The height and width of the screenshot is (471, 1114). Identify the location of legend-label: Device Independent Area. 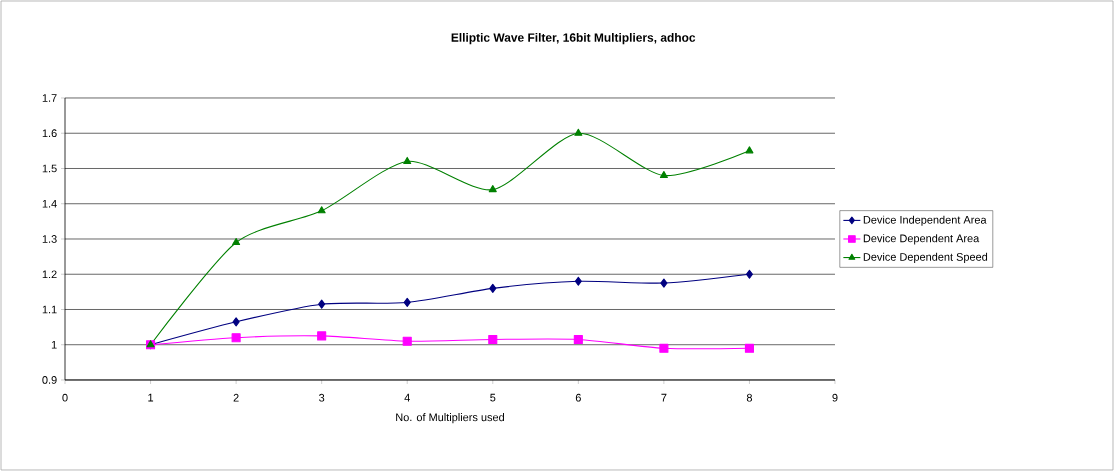
(925, 220).